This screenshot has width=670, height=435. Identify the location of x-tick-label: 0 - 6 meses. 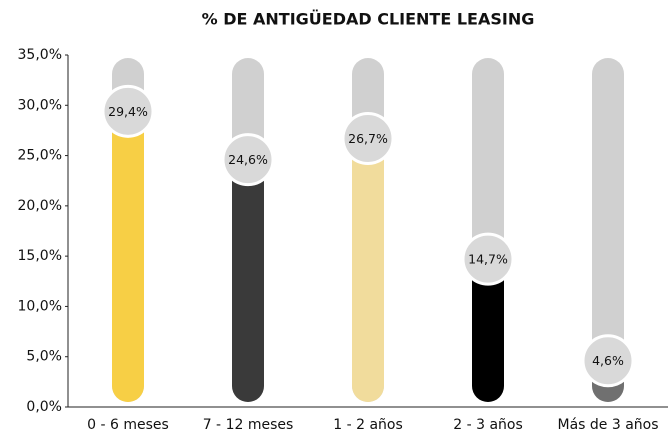
(128, 425).